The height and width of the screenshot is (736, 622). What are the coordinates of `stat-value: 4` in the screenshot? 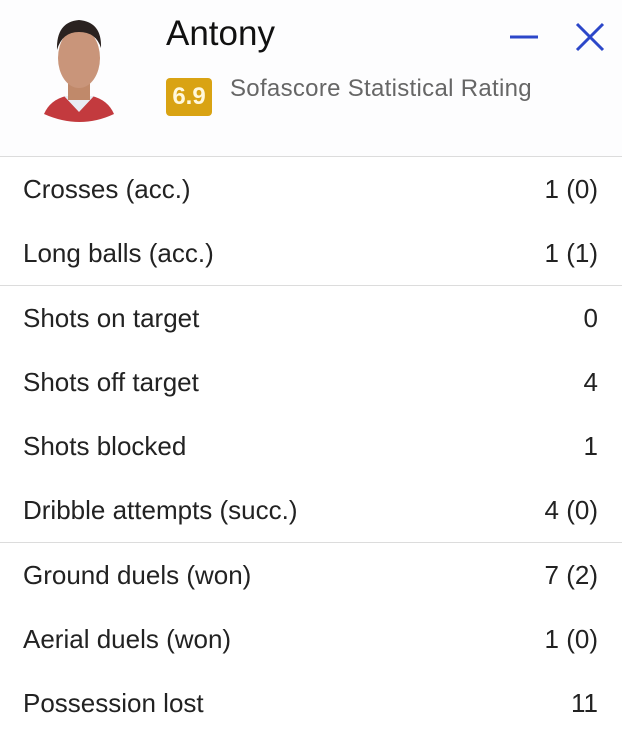 It's located at (590, 381).